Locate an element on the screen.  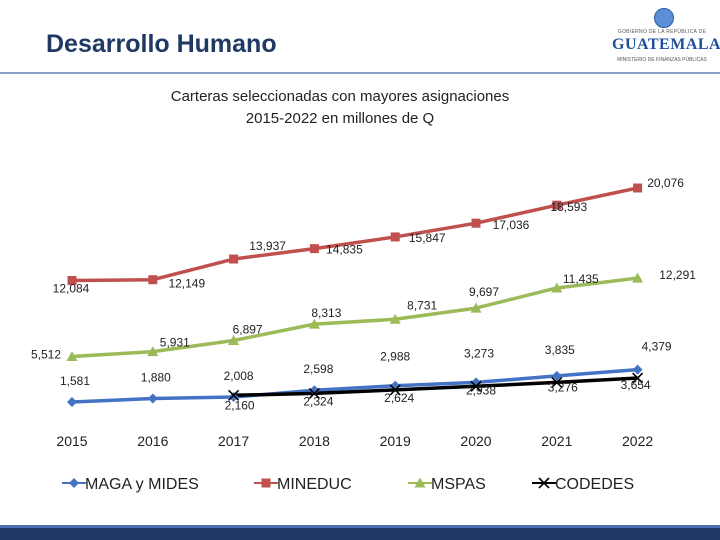
data-label-codedes: 3,276 is located at coordinates (563, 387).